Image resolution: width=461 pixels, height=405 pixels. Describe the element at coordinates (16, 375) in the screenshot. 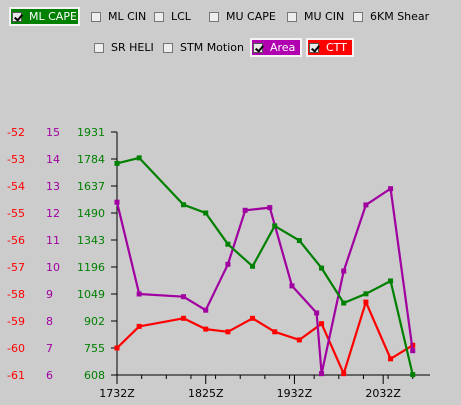

I see `y-tick-ctt: -61` at that location.